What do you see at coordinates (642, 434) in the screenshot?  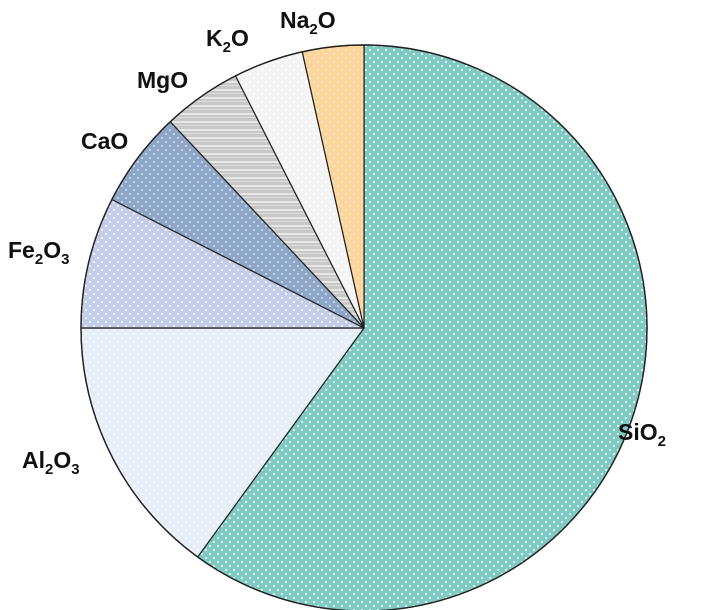 I see `slice-label-sio2: SiO2` at bounding box center [642, 434].